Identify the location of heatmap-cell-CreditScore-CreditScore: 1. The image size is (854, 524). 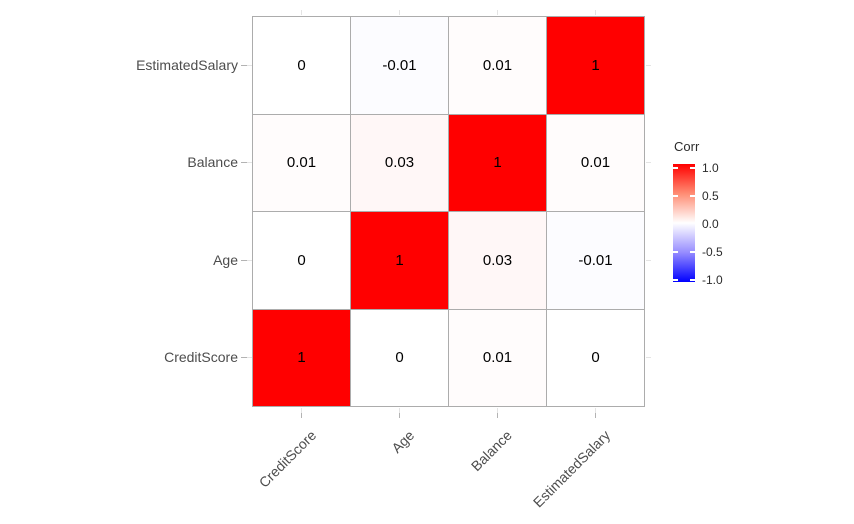
(301, 357).